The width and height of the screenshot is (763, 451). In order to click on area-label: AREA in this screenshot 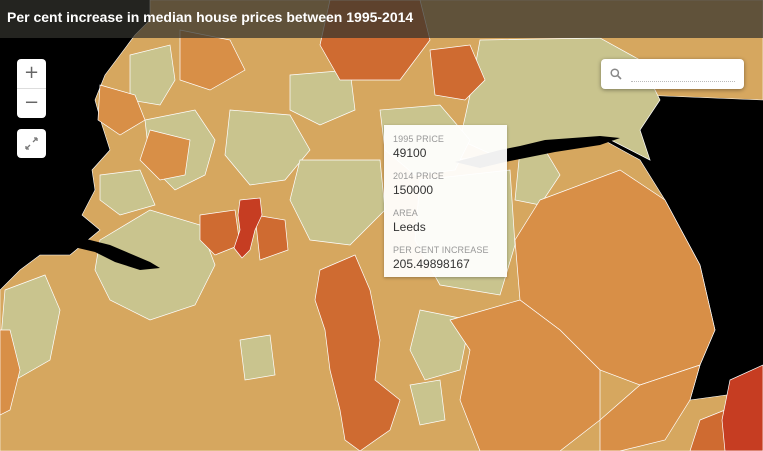, I will do `click(405, 213)`.